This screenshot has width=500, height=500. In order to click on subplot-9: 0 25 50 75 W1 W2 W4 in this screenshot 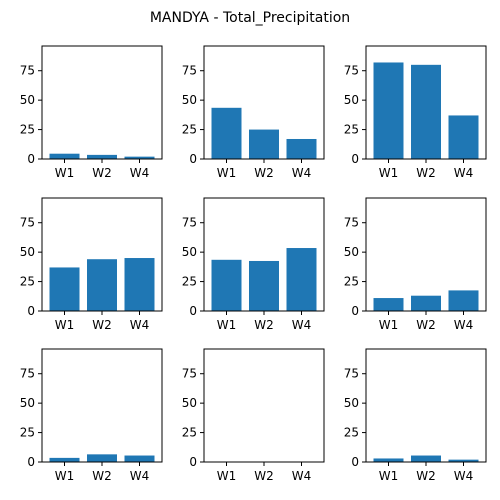, I will do `click(415, 415)`.